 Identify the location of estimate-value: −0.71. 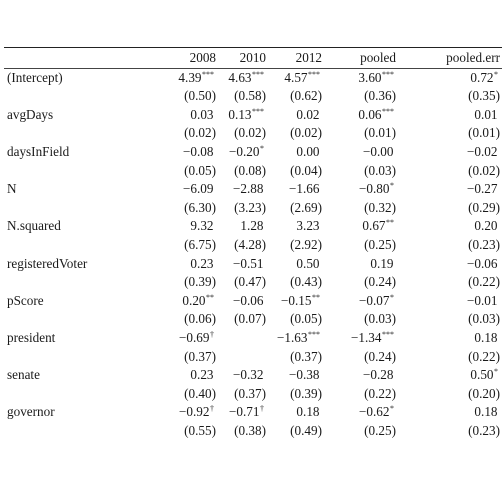
(244, 412).